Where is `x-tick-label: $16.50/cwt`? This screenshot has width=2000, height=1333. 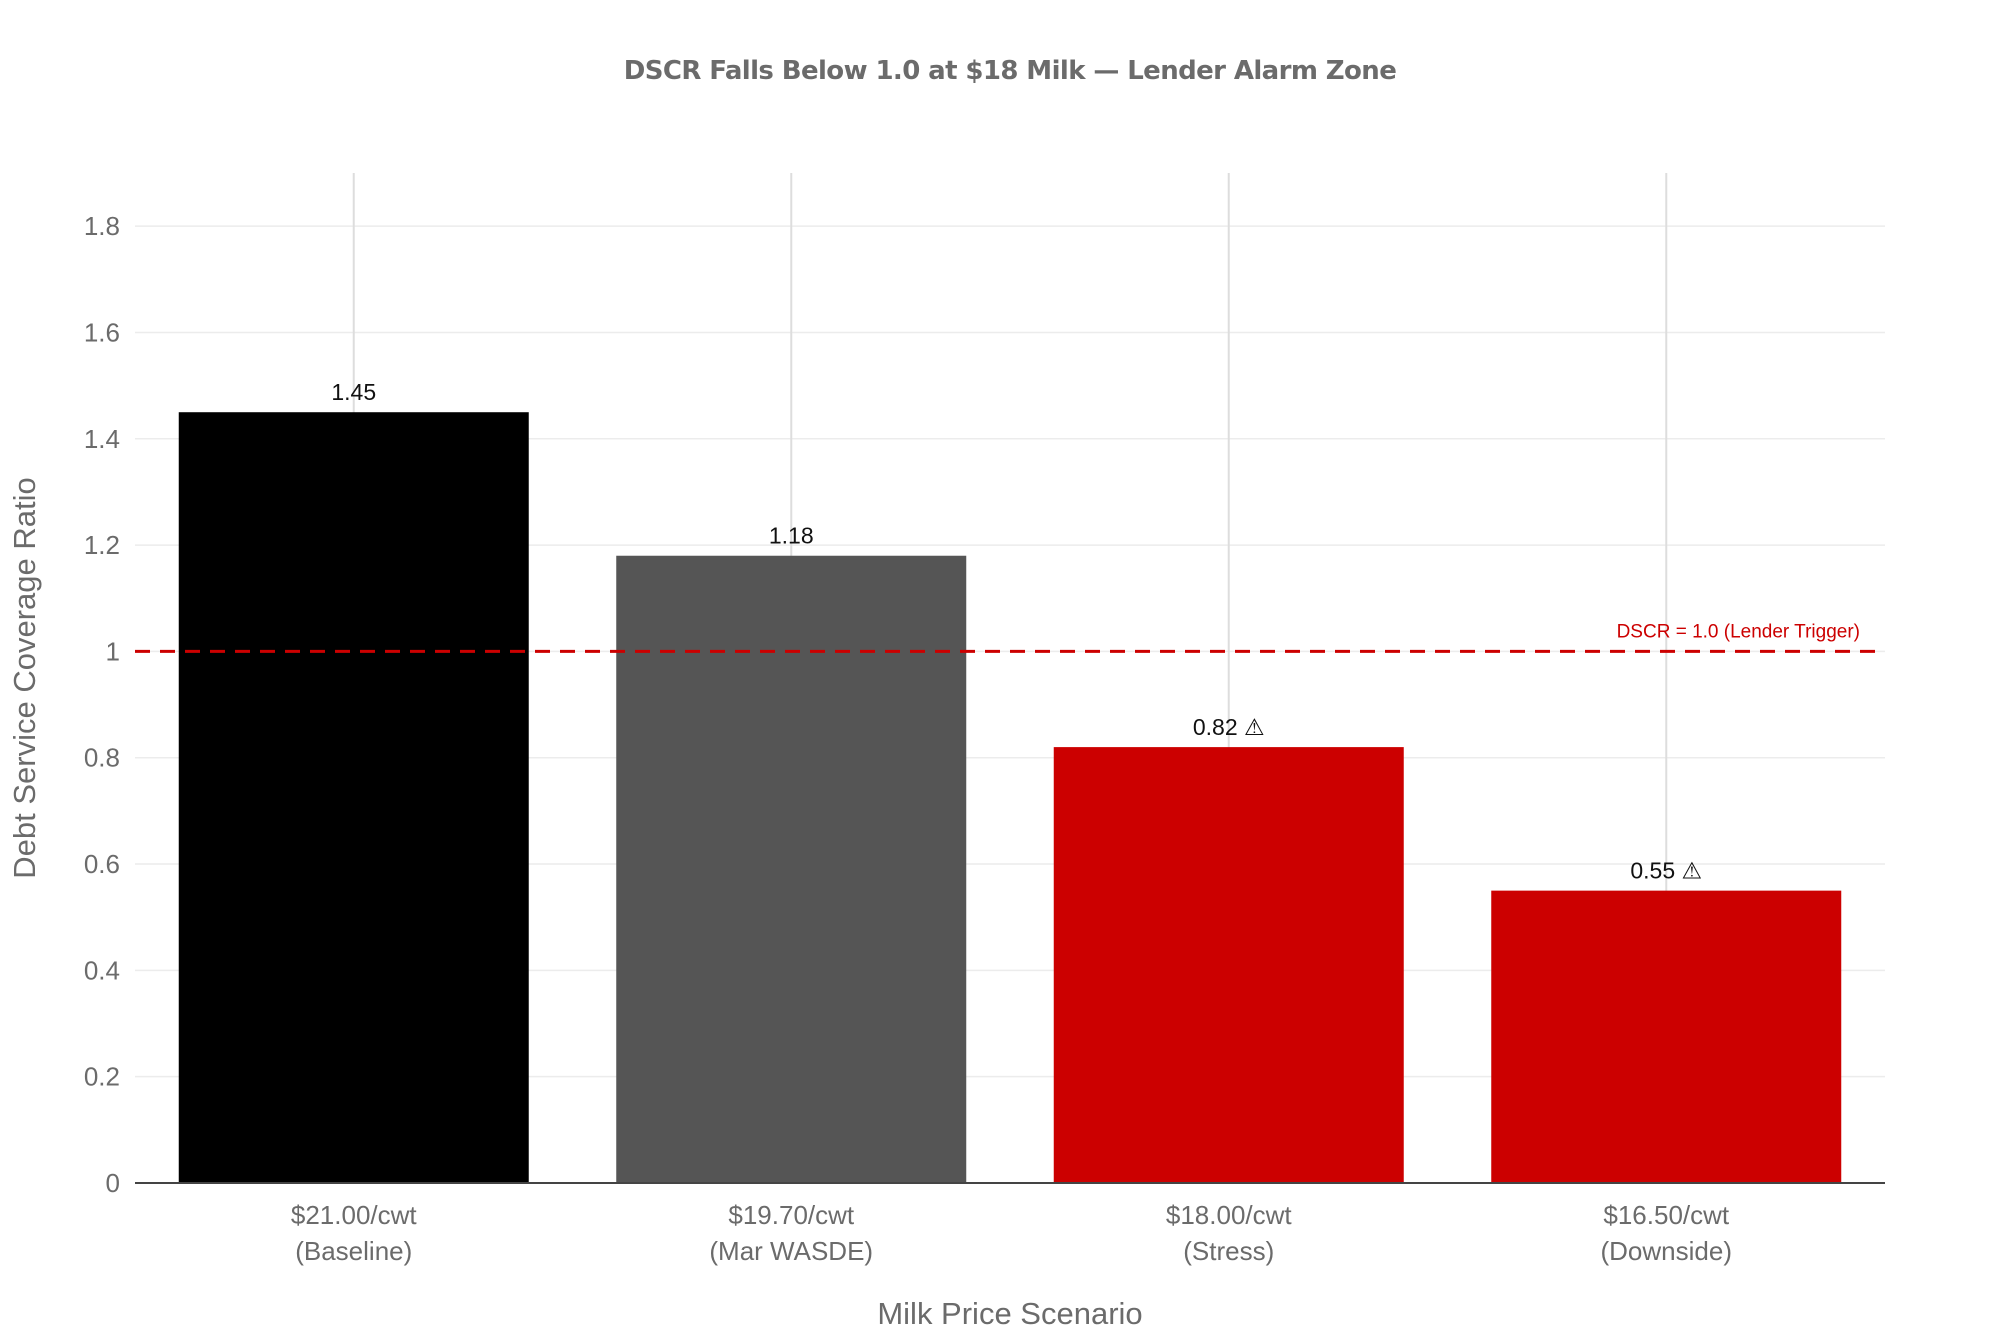
x-tick-label: $16.50/cwt is located at coordinates (1666, 1215).